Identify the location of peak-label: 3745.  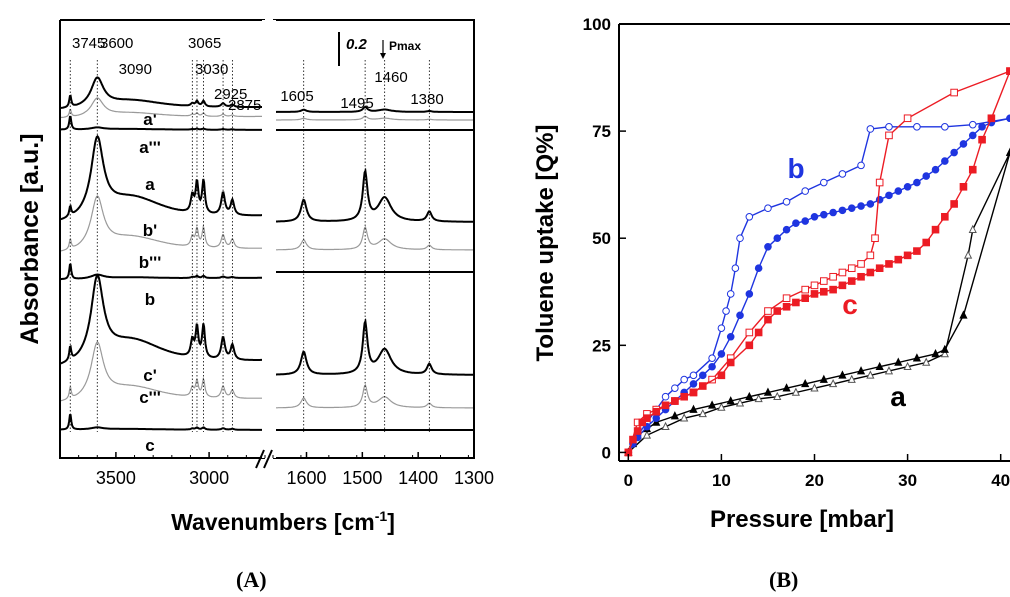
(88, 43).